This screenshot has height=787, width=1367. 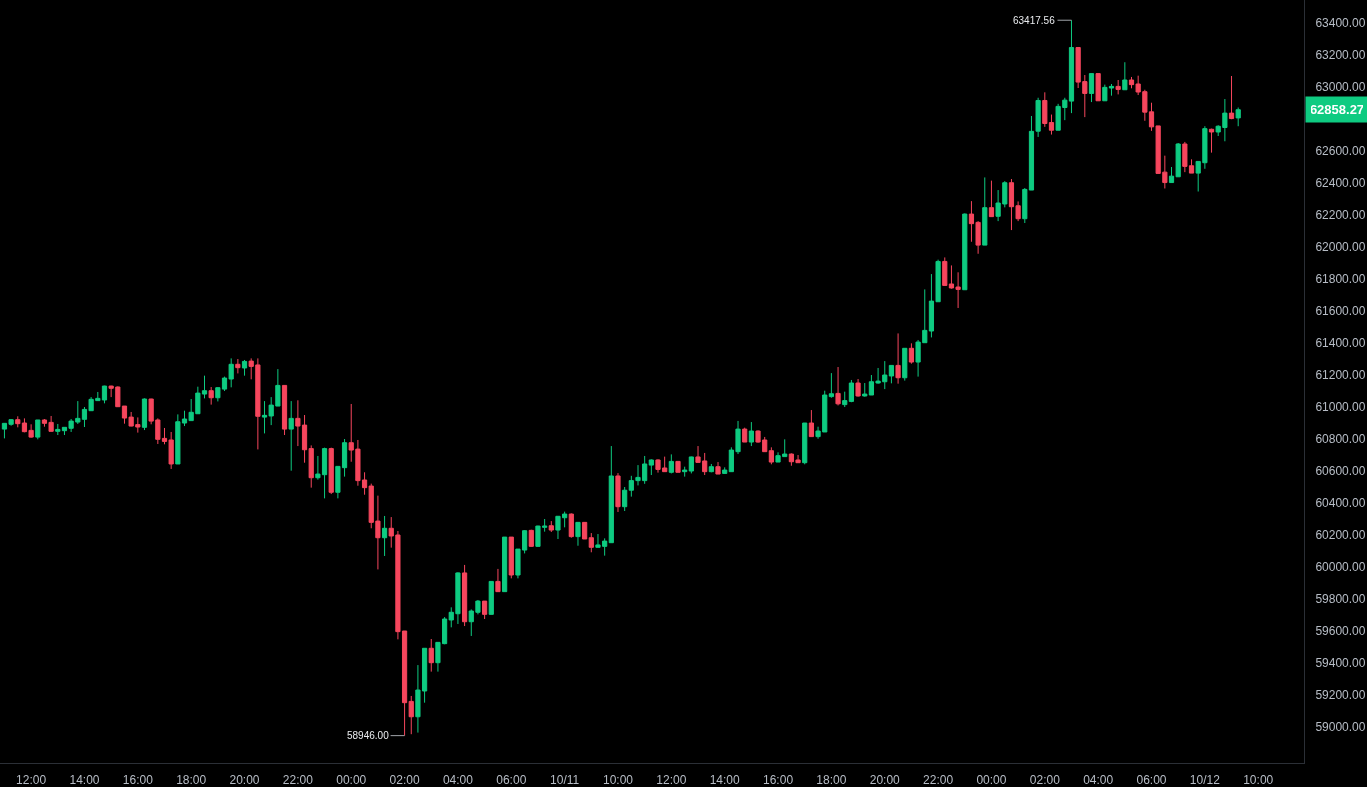 I want to click on y-tick-label: 59800.00, so click(x=1340, y=599).